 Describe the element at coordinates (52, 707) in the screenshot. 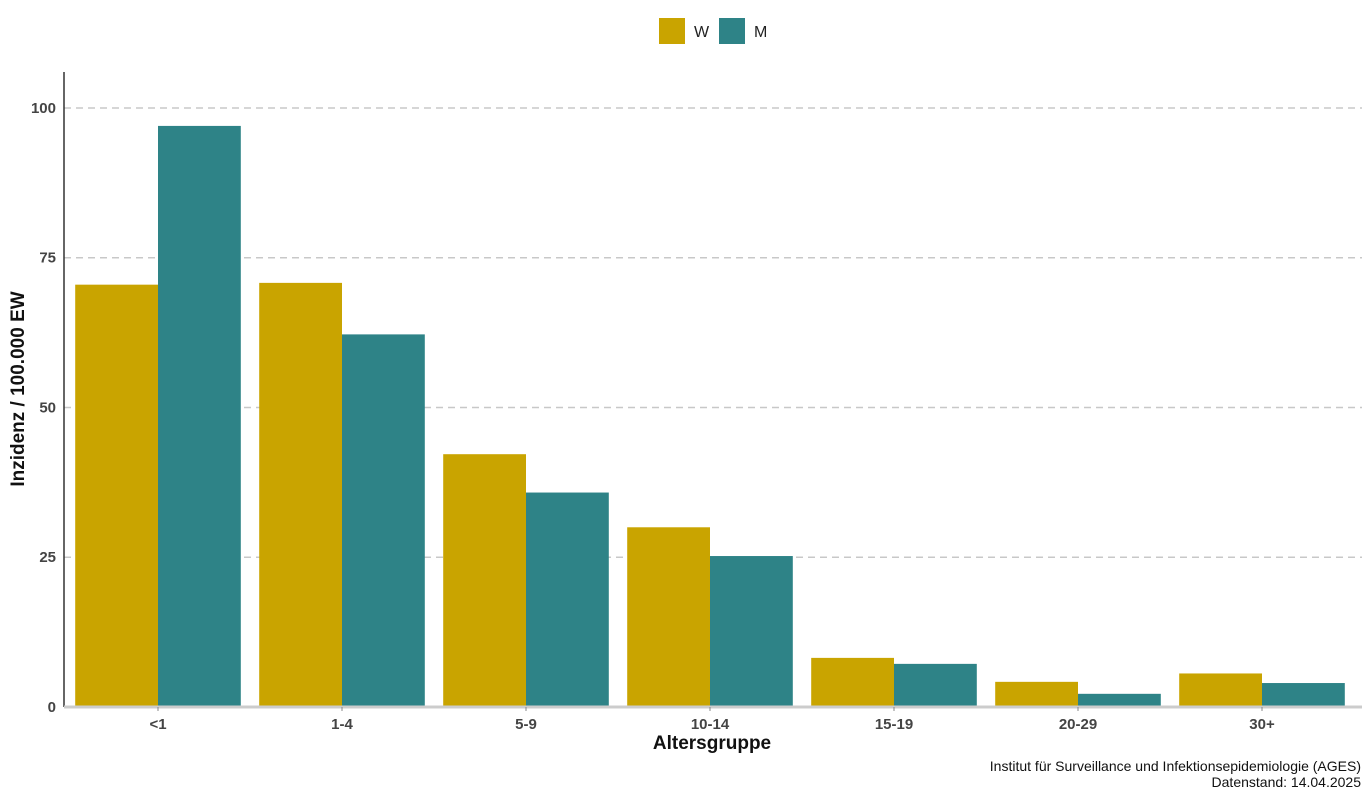

I see `y-tick-label: 0` at that location.